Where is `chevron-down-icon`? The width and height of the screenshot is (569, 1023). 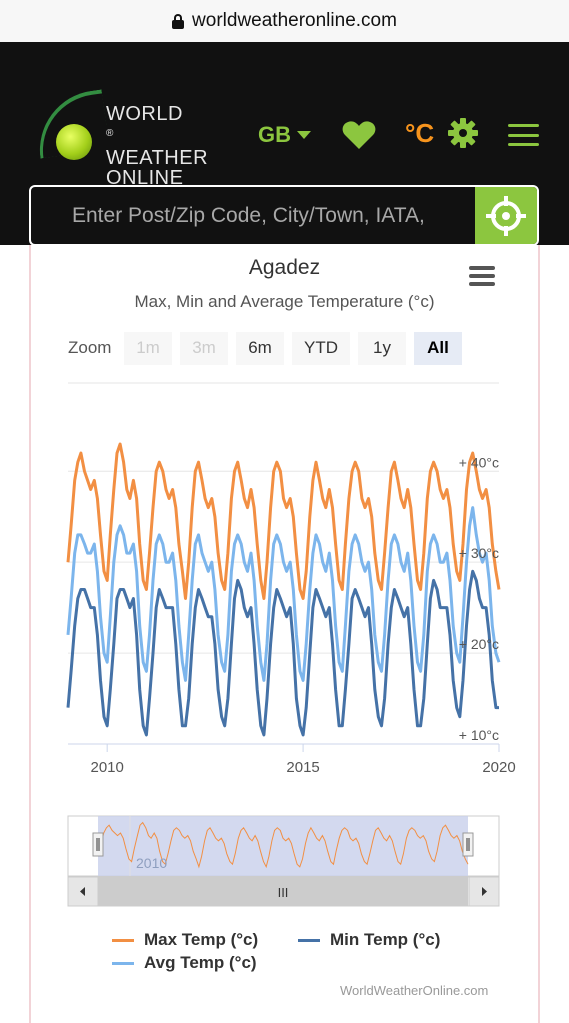
chevron-down-icon is located at coordinates (304, 135).